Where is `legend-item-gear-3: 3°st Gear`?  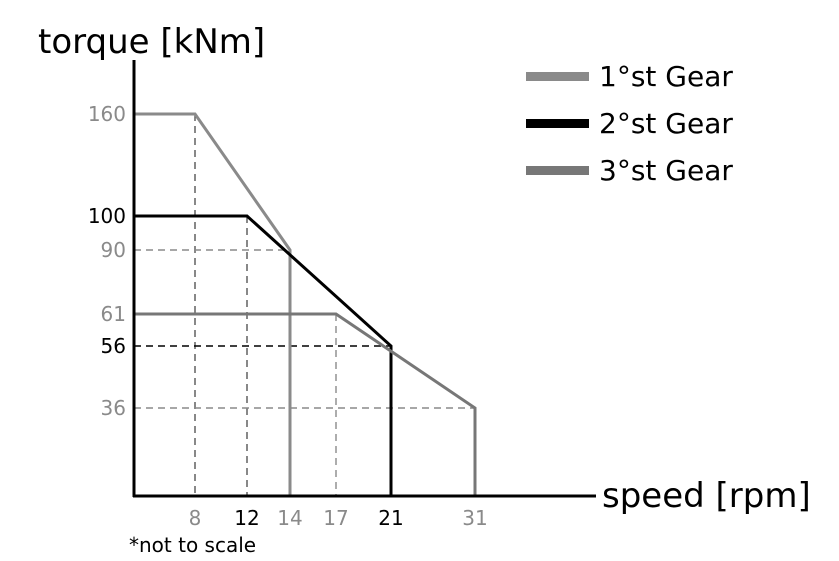
legend-item-gear-3: 3°st Gear is located at coordinates (629, 170).